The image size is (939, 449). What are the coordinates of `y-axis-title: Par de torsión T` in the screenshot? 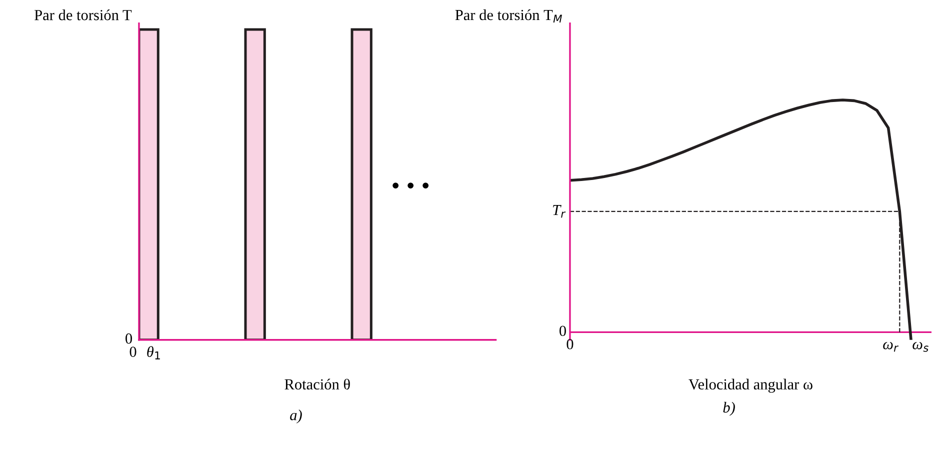 It's located at (83, 14).